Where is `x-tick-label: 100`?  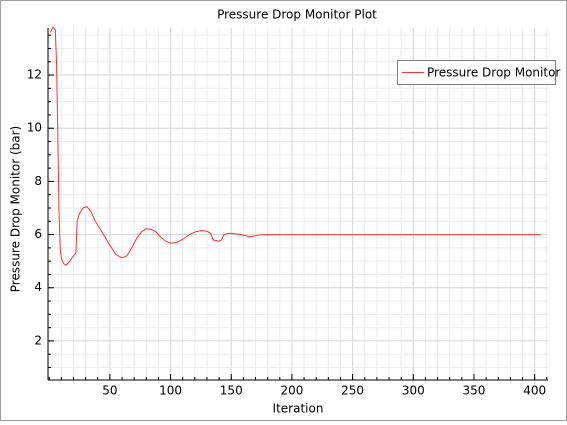
x-tick-label: 100 is located at coordinates (170, 391).